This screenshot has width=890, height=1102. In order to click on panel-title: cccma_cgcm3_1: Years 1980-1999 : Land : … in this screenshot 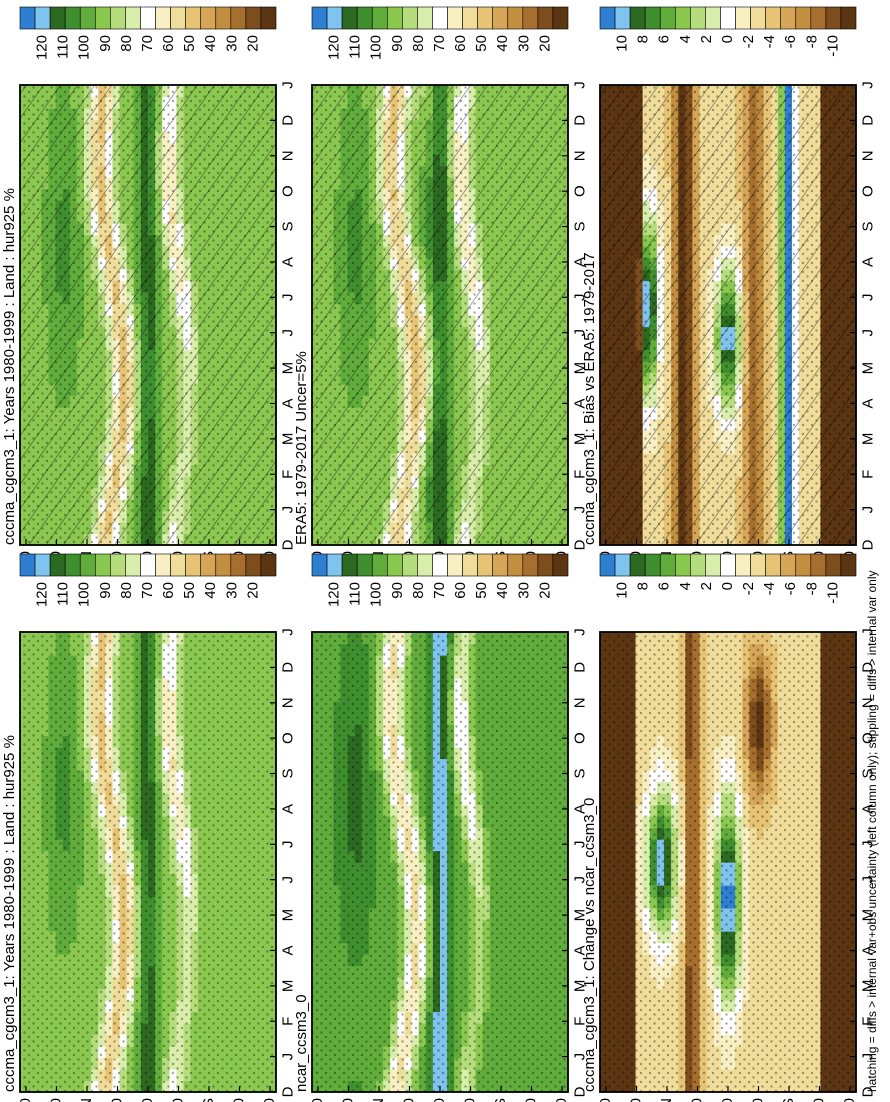, I will do `click(9, 913)`.